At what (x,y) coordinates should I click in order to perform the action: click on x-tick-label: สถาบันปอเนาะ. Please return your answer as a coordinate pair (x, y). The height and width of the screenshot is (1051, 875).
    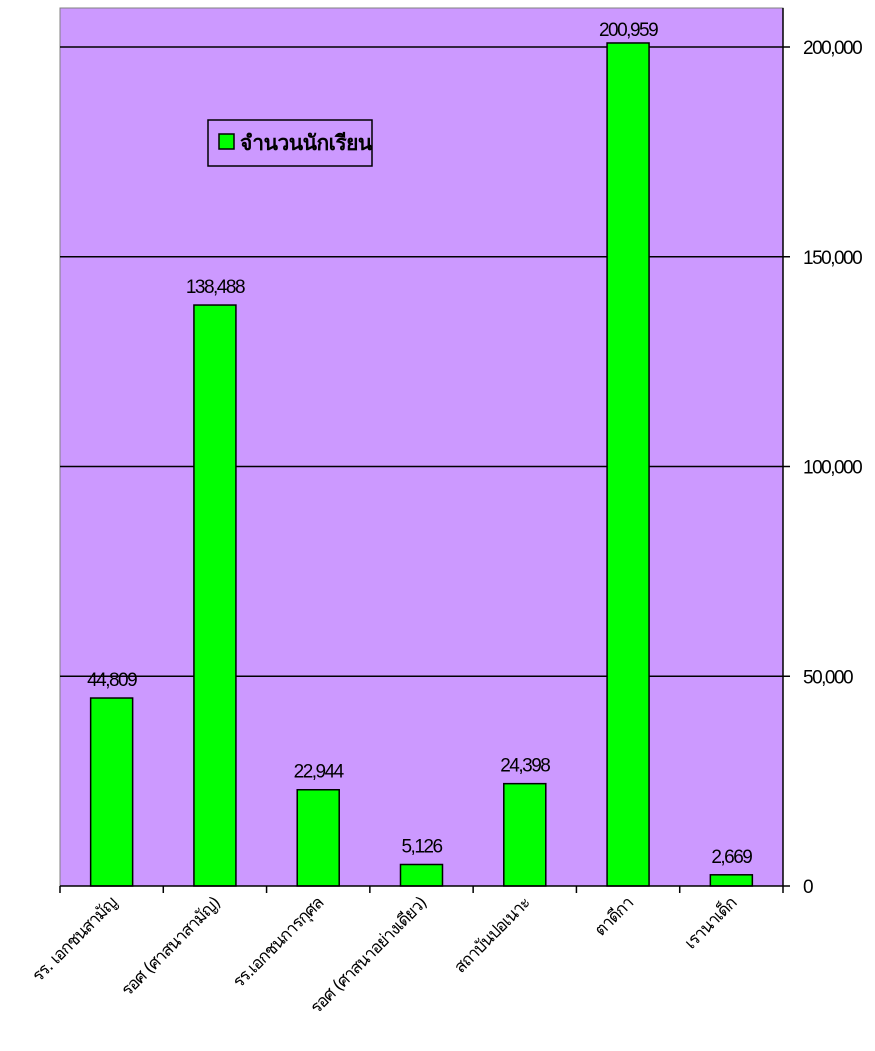
    Looking at the image, I should click on (492, 935).